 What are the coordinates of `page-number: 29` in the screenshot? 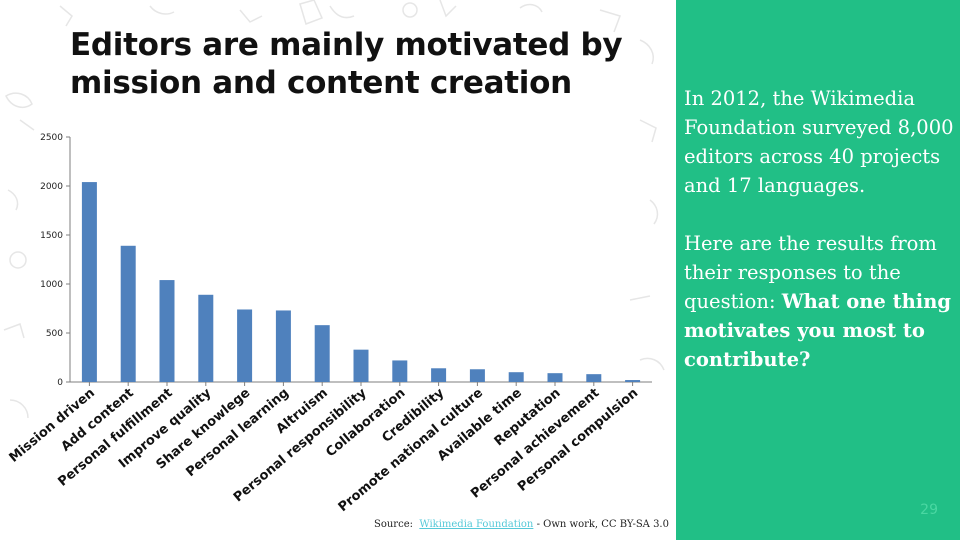 It's located at (929, 510).